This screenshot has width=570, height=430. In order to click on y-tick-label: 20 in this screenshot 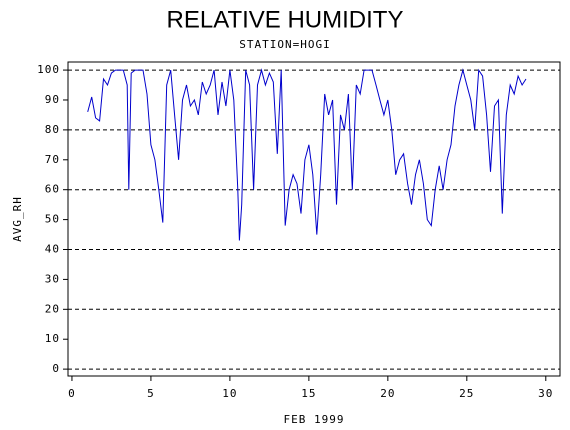, I will do `click(52, 308)`.